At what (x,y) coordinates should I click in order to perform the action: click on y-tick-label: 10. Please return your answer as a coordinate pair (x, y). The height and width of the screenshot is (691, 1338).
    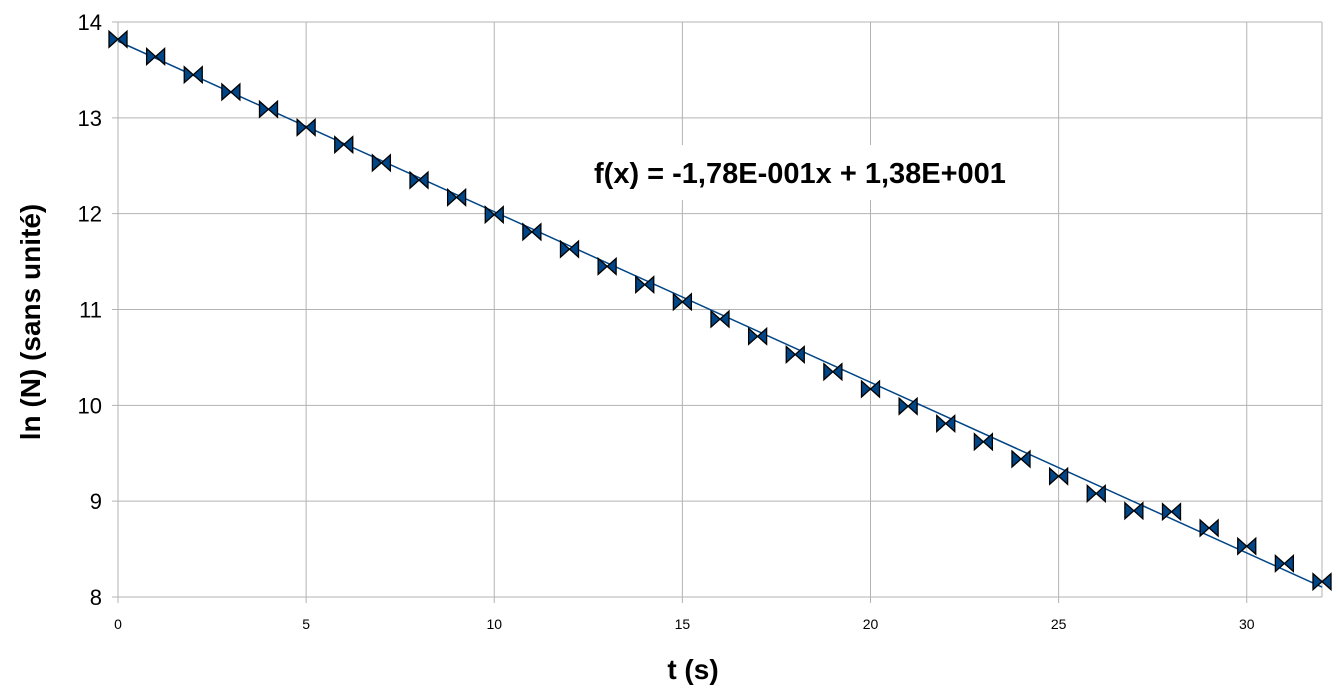
    Looking at the image, I should click on (90, 405).